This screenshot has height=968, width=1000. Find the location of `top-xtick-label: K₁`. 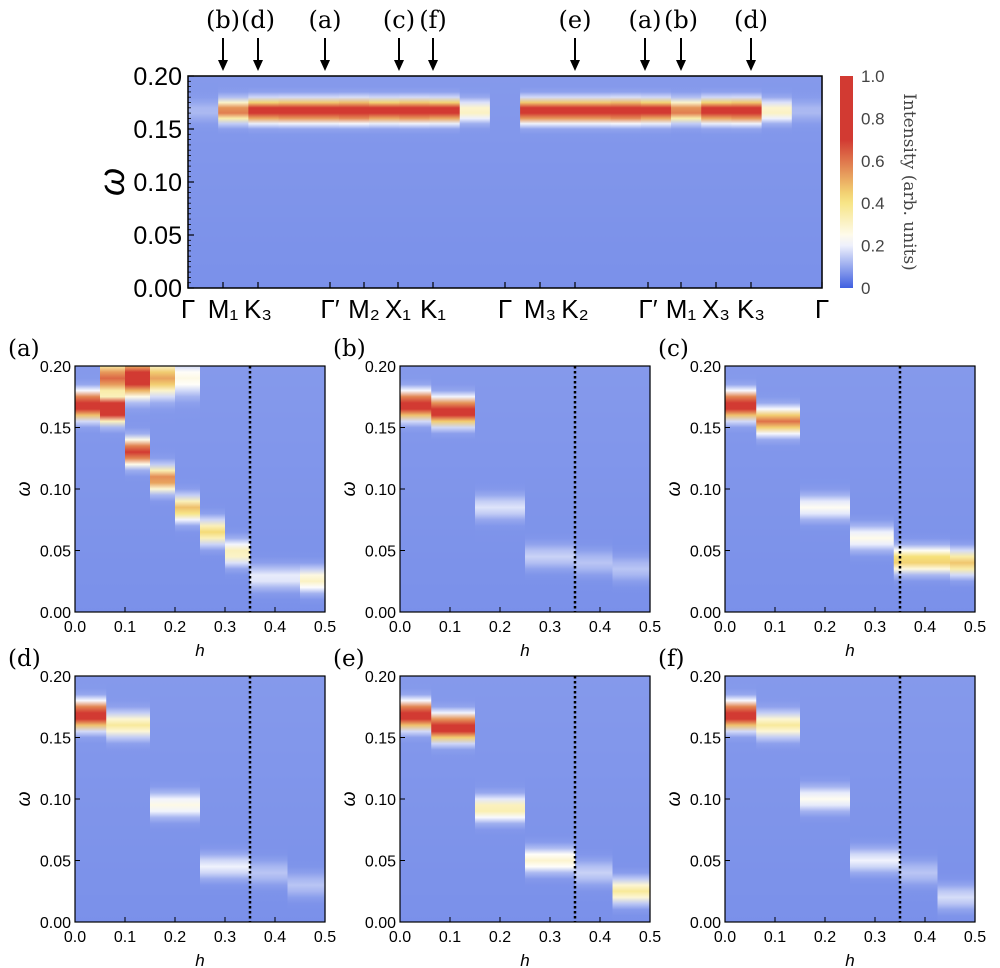

top-xtick-label: K₁ is located at coordinates (433, 309).